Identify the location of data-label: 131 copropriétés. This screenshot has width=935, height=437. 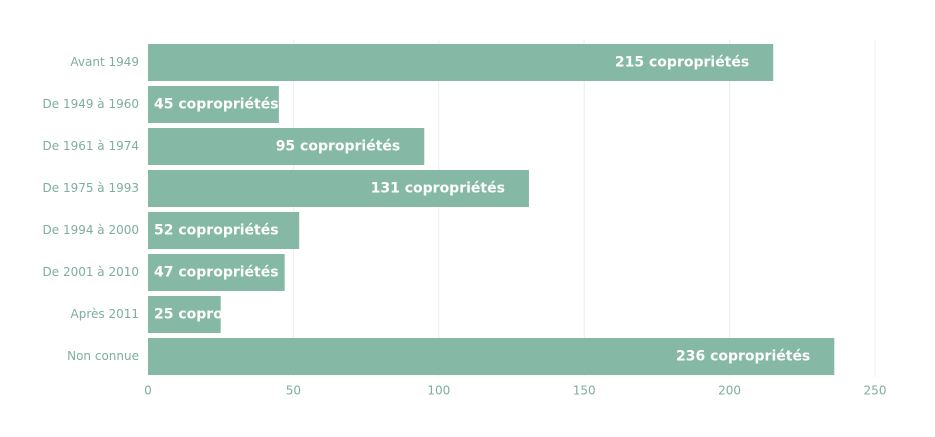
(438, 189).